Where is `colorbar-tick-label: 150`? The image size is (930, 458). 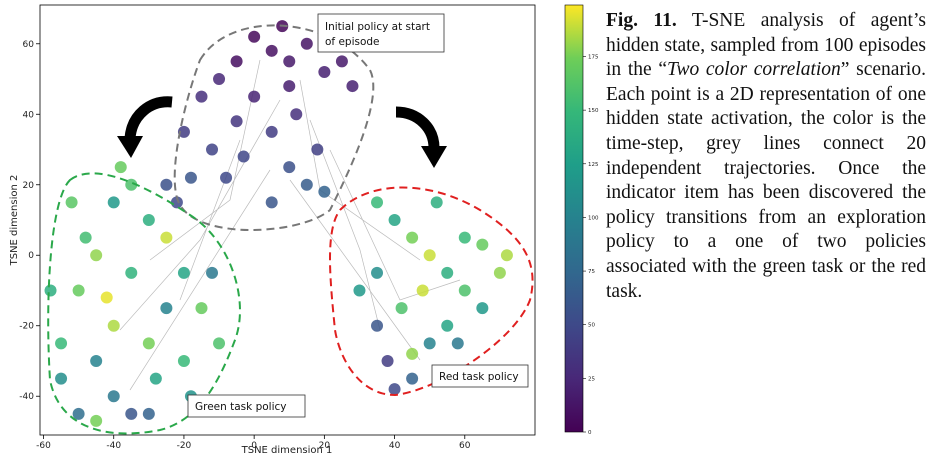 colorbar-tick-label: 150 is located at coordinates (593, 111).